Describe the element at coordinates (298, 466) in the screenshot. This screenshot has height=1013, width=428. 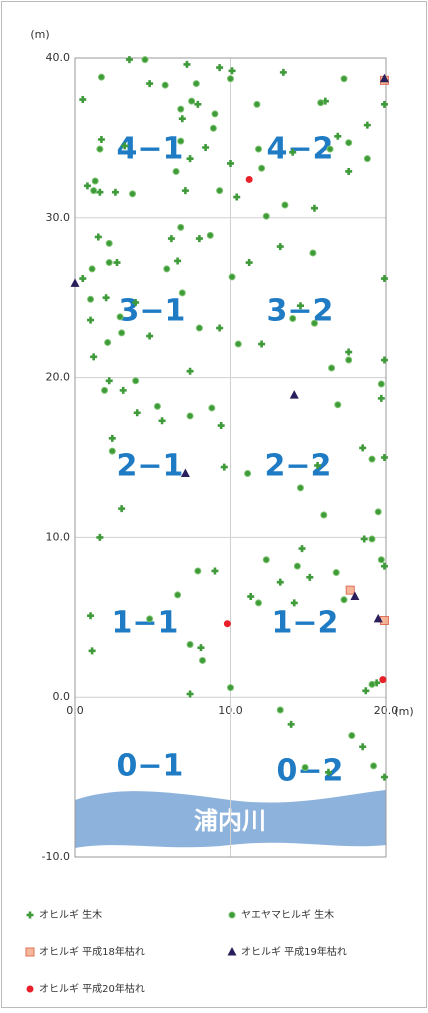
I see `region-label: 2−2` at that location.